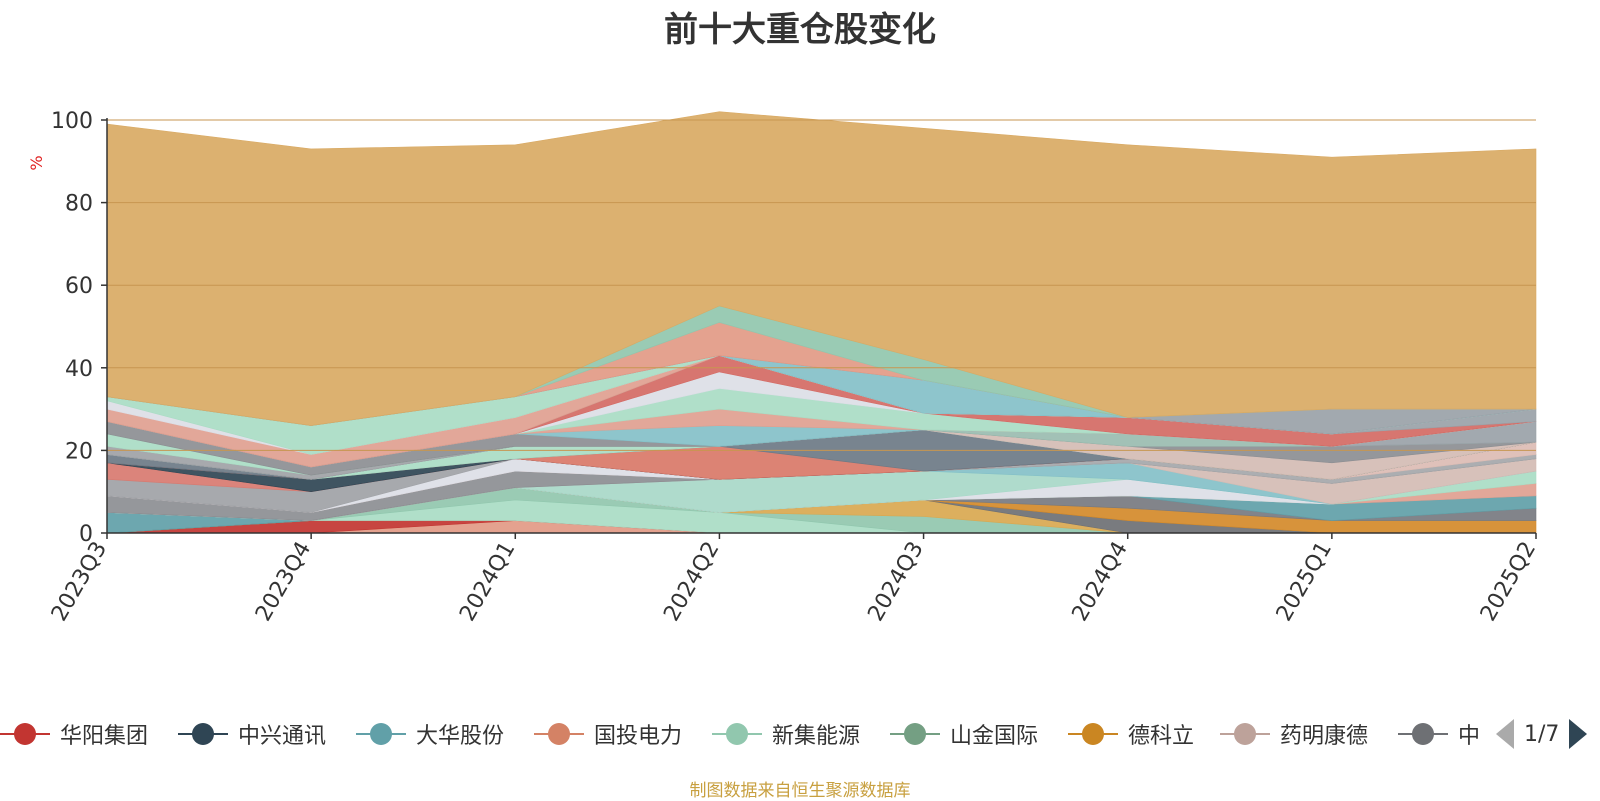 Image resolution: width=1600 pixels, height=801 pixels. Describe the element at coordinates (1324, 736) in the screenshot. I see `legend-label: 药明康德` at that location.